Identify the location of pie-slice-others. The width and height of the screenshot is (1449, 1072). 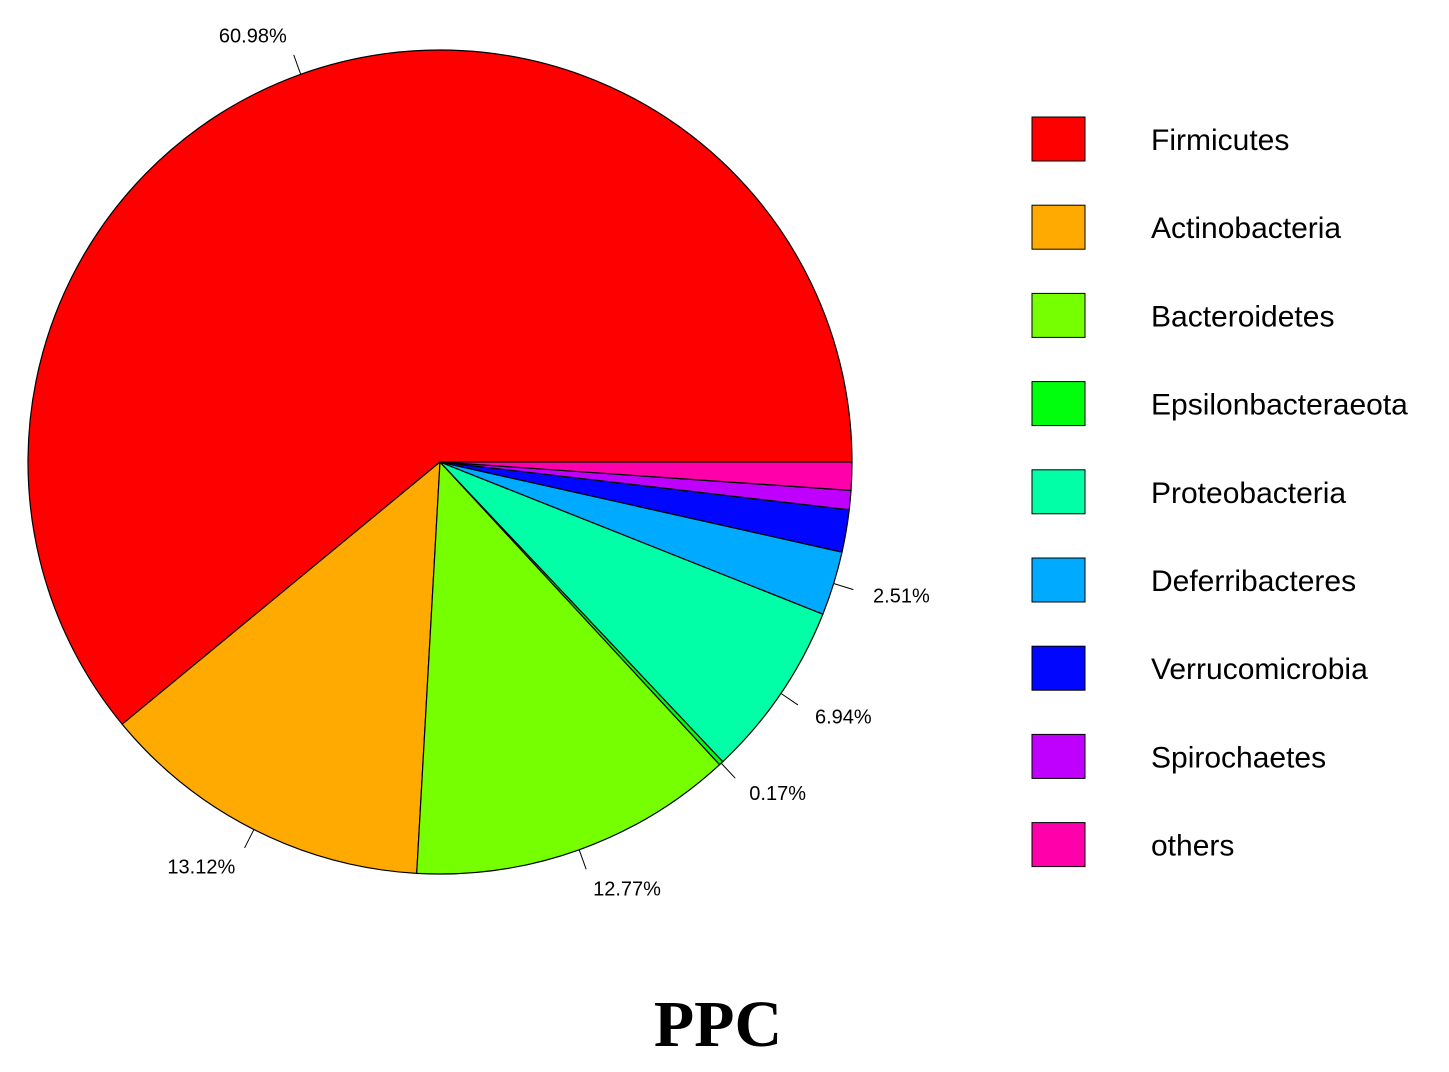
(646, 476).